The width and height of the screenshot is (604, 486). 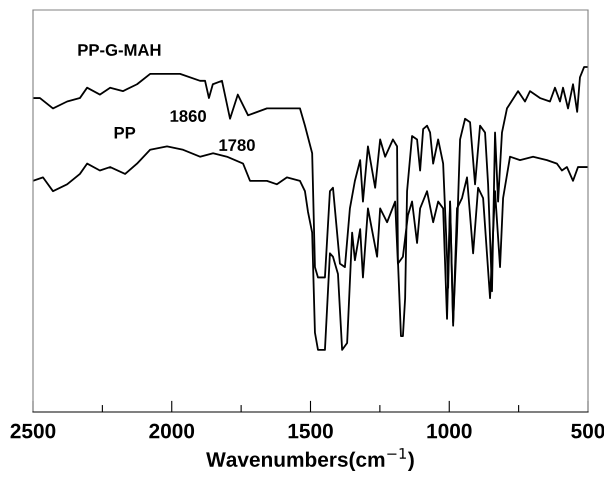 I want to click on x-tick-label: 2000, so click(x=171, y=431).